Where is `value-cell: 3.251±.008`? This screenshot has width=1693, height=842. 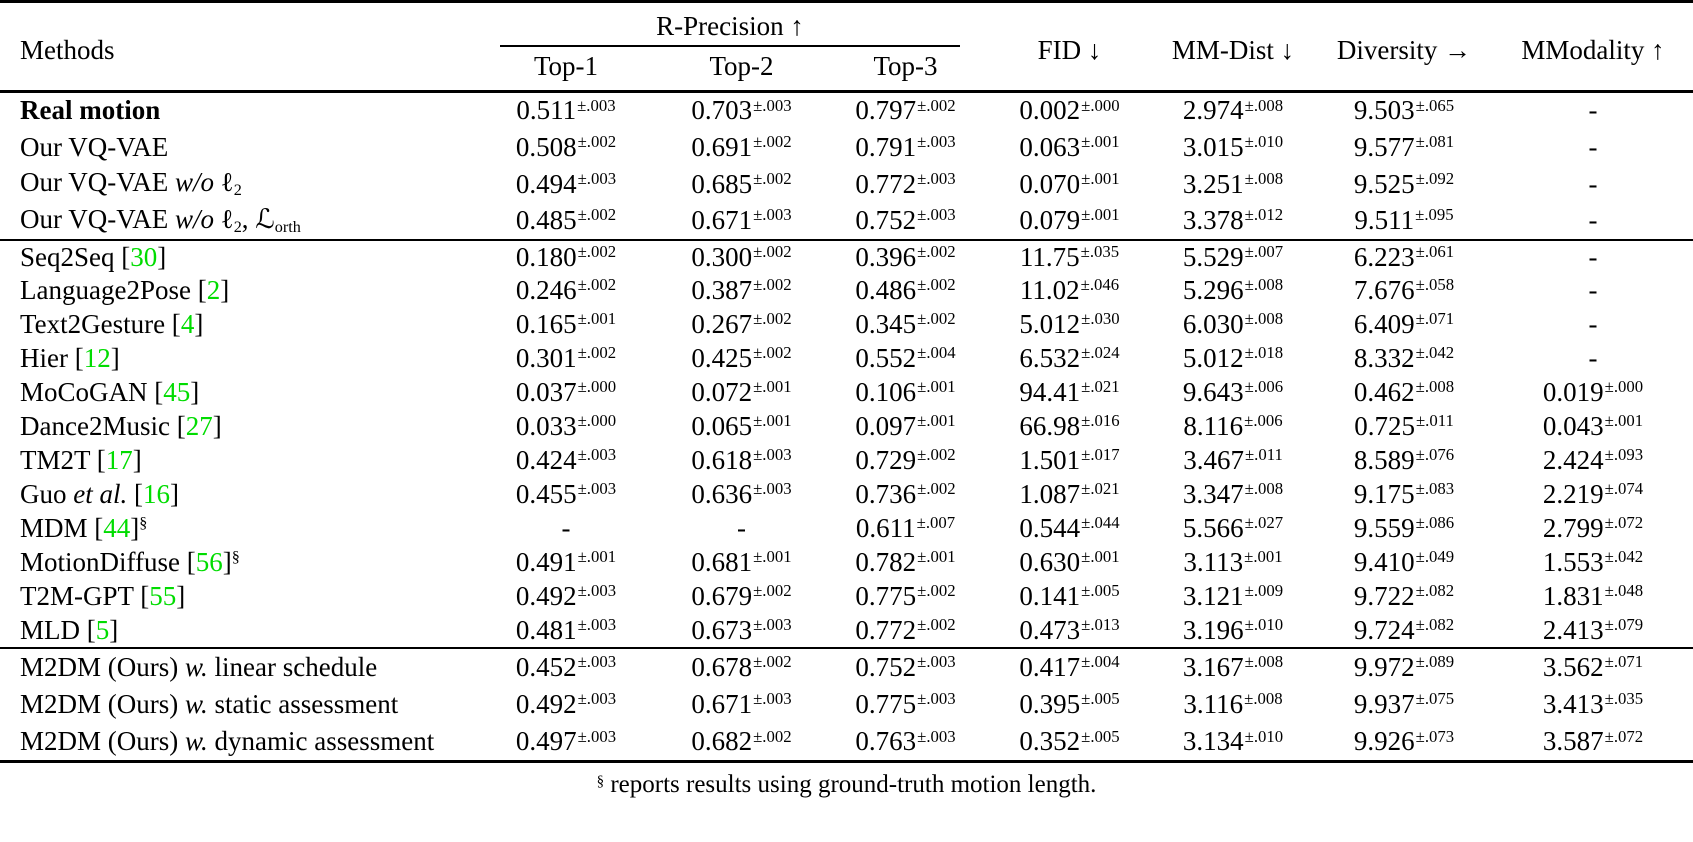 value-cell: 3.251±.008 is located at coordinates (1233, 184).